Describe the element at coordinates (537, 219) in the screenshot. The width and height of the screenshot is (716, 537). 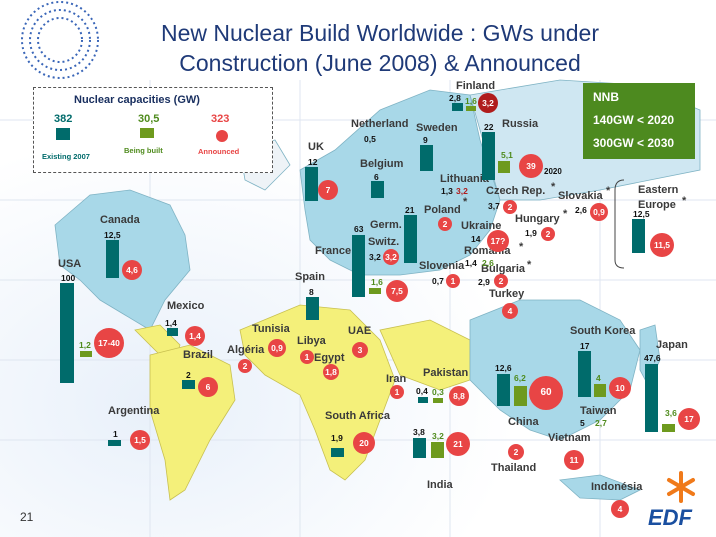
I see `country-name-hungary: Hungary` at that location.